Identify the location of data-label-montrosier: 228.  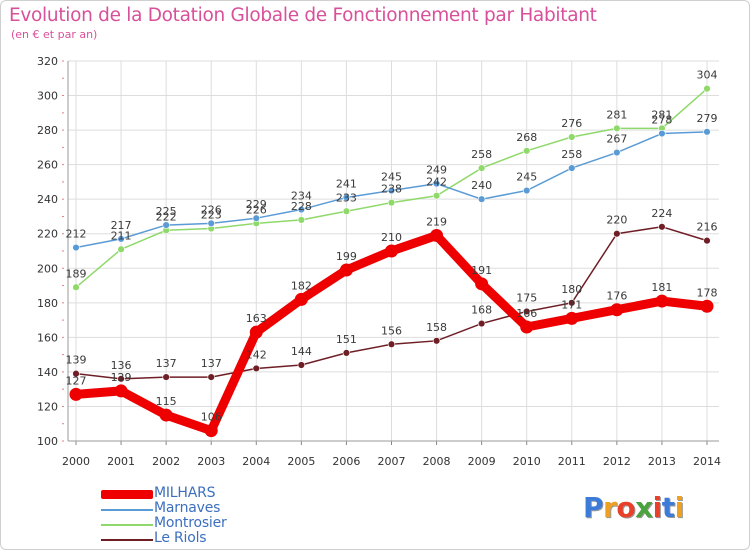
(301, 206).